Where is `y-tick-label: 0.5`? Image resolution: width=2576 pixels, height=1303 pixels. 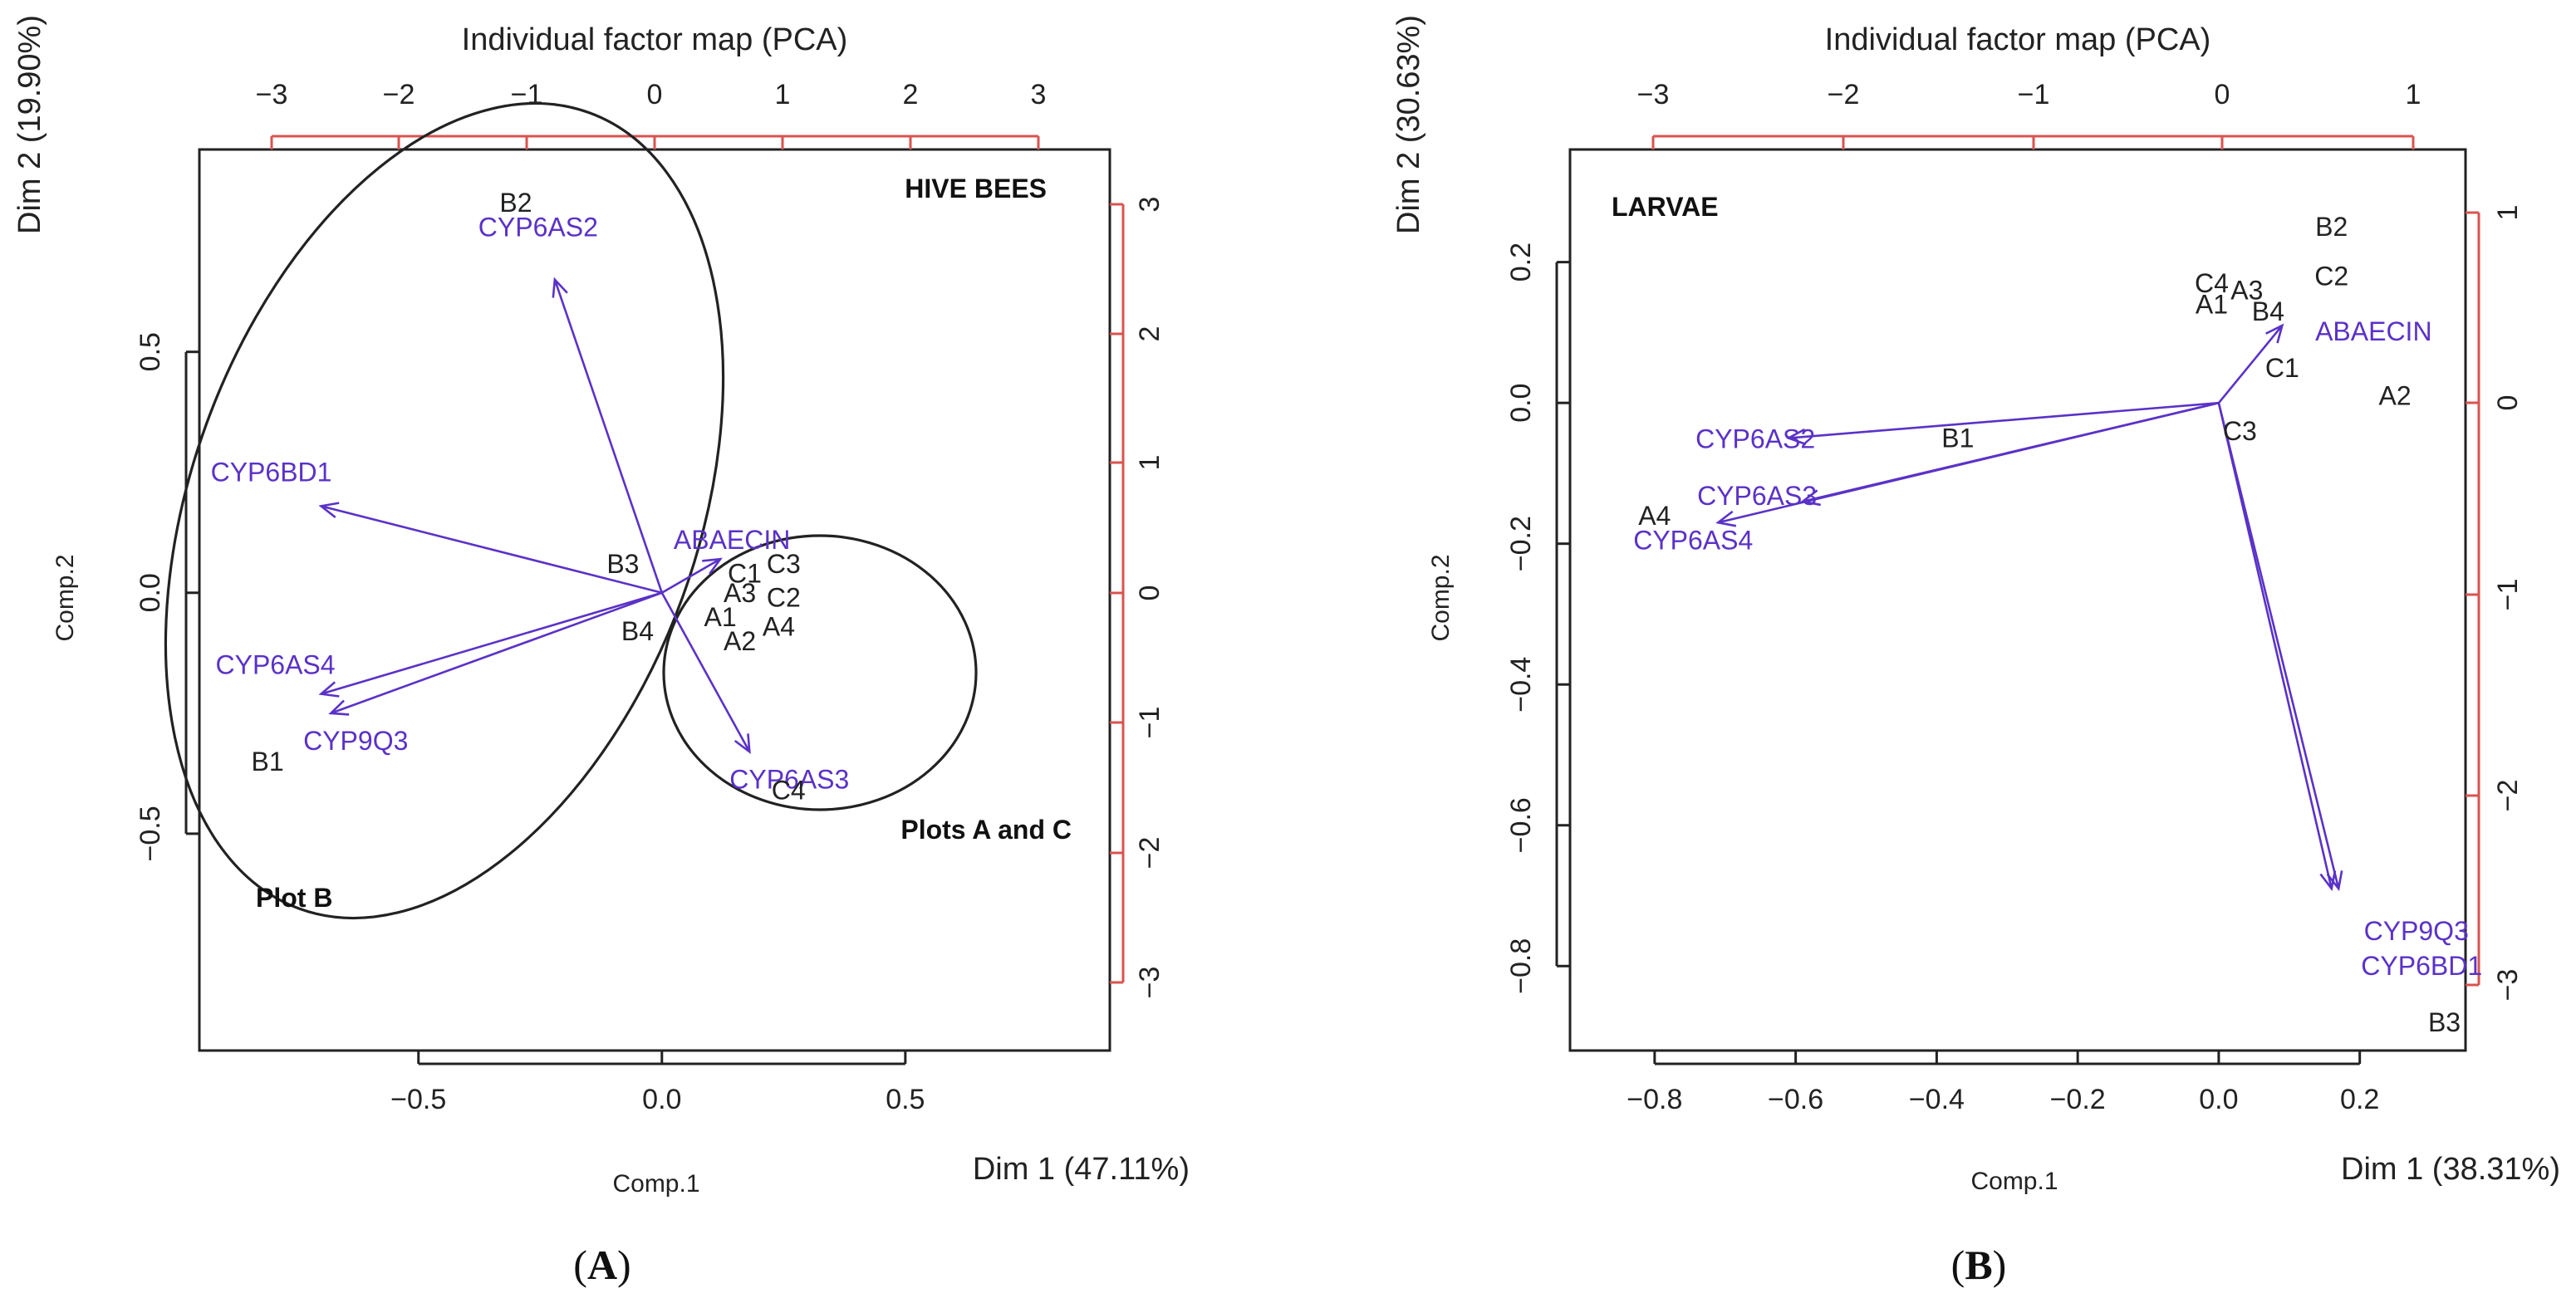 y-tick-label: 0.5 is located at coordinates (150, 351).